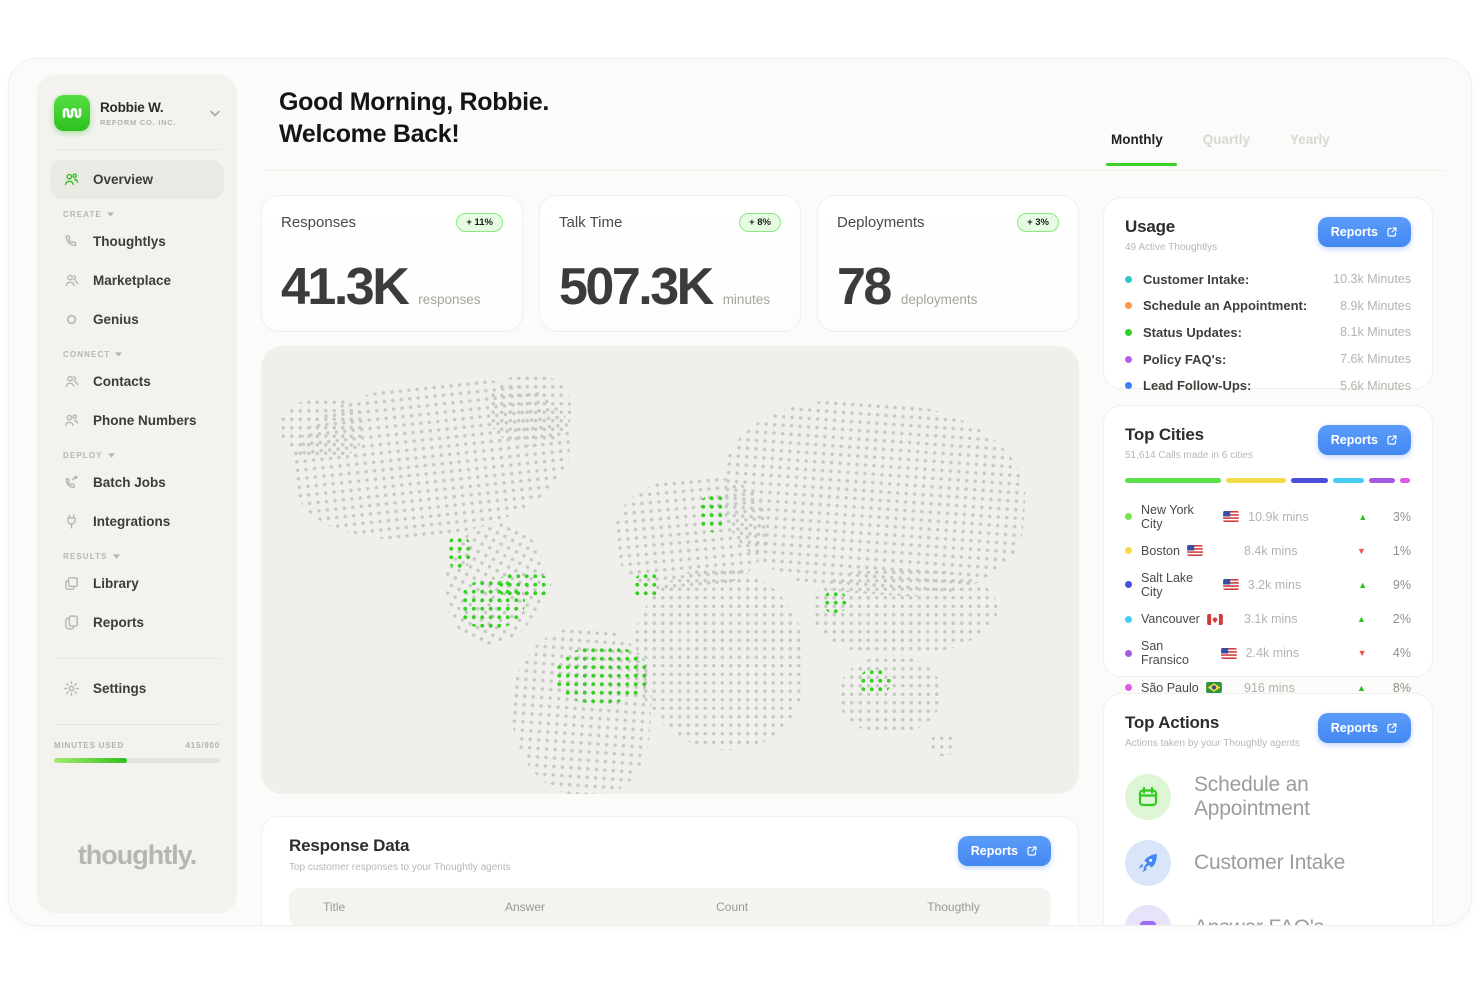 This screenshot has height=987, width=1480. I want to click on sidebar-item-genius: Genius, so click(137, 319).